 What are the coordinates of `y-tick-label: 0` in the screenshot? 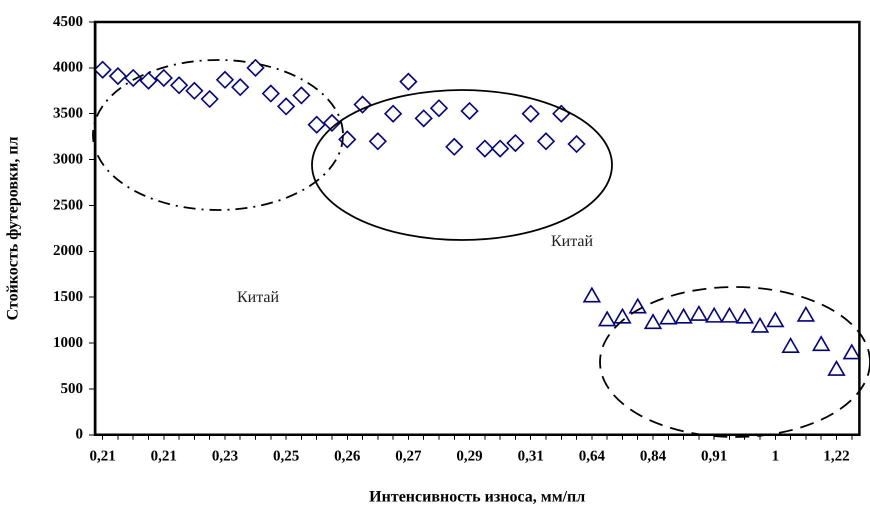 It's located at (79, 434).